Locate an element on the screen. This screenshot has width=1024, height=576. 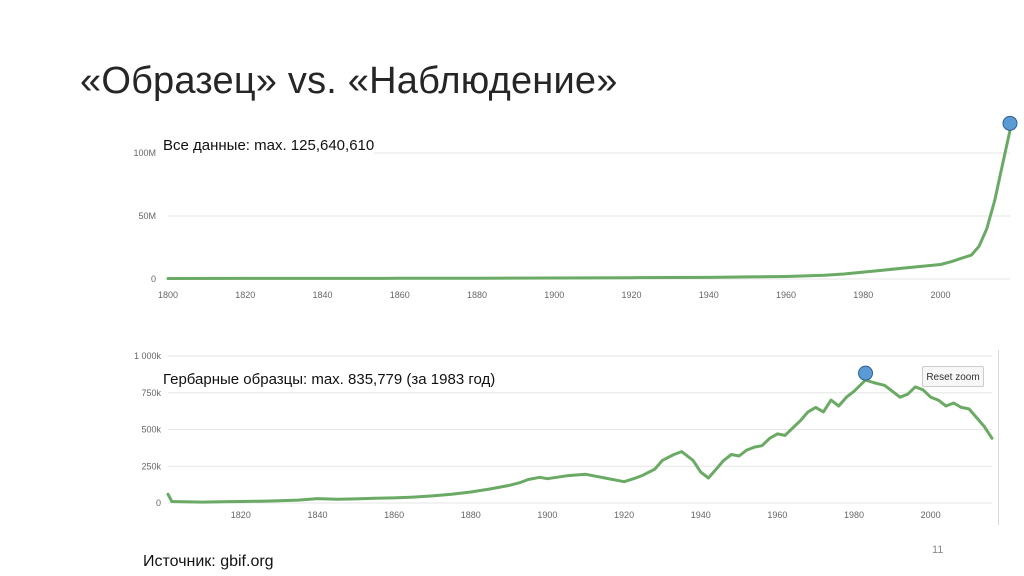
chart1-annotation: Все данные: max. 125,640,610 is located at coordinates (269, 146).